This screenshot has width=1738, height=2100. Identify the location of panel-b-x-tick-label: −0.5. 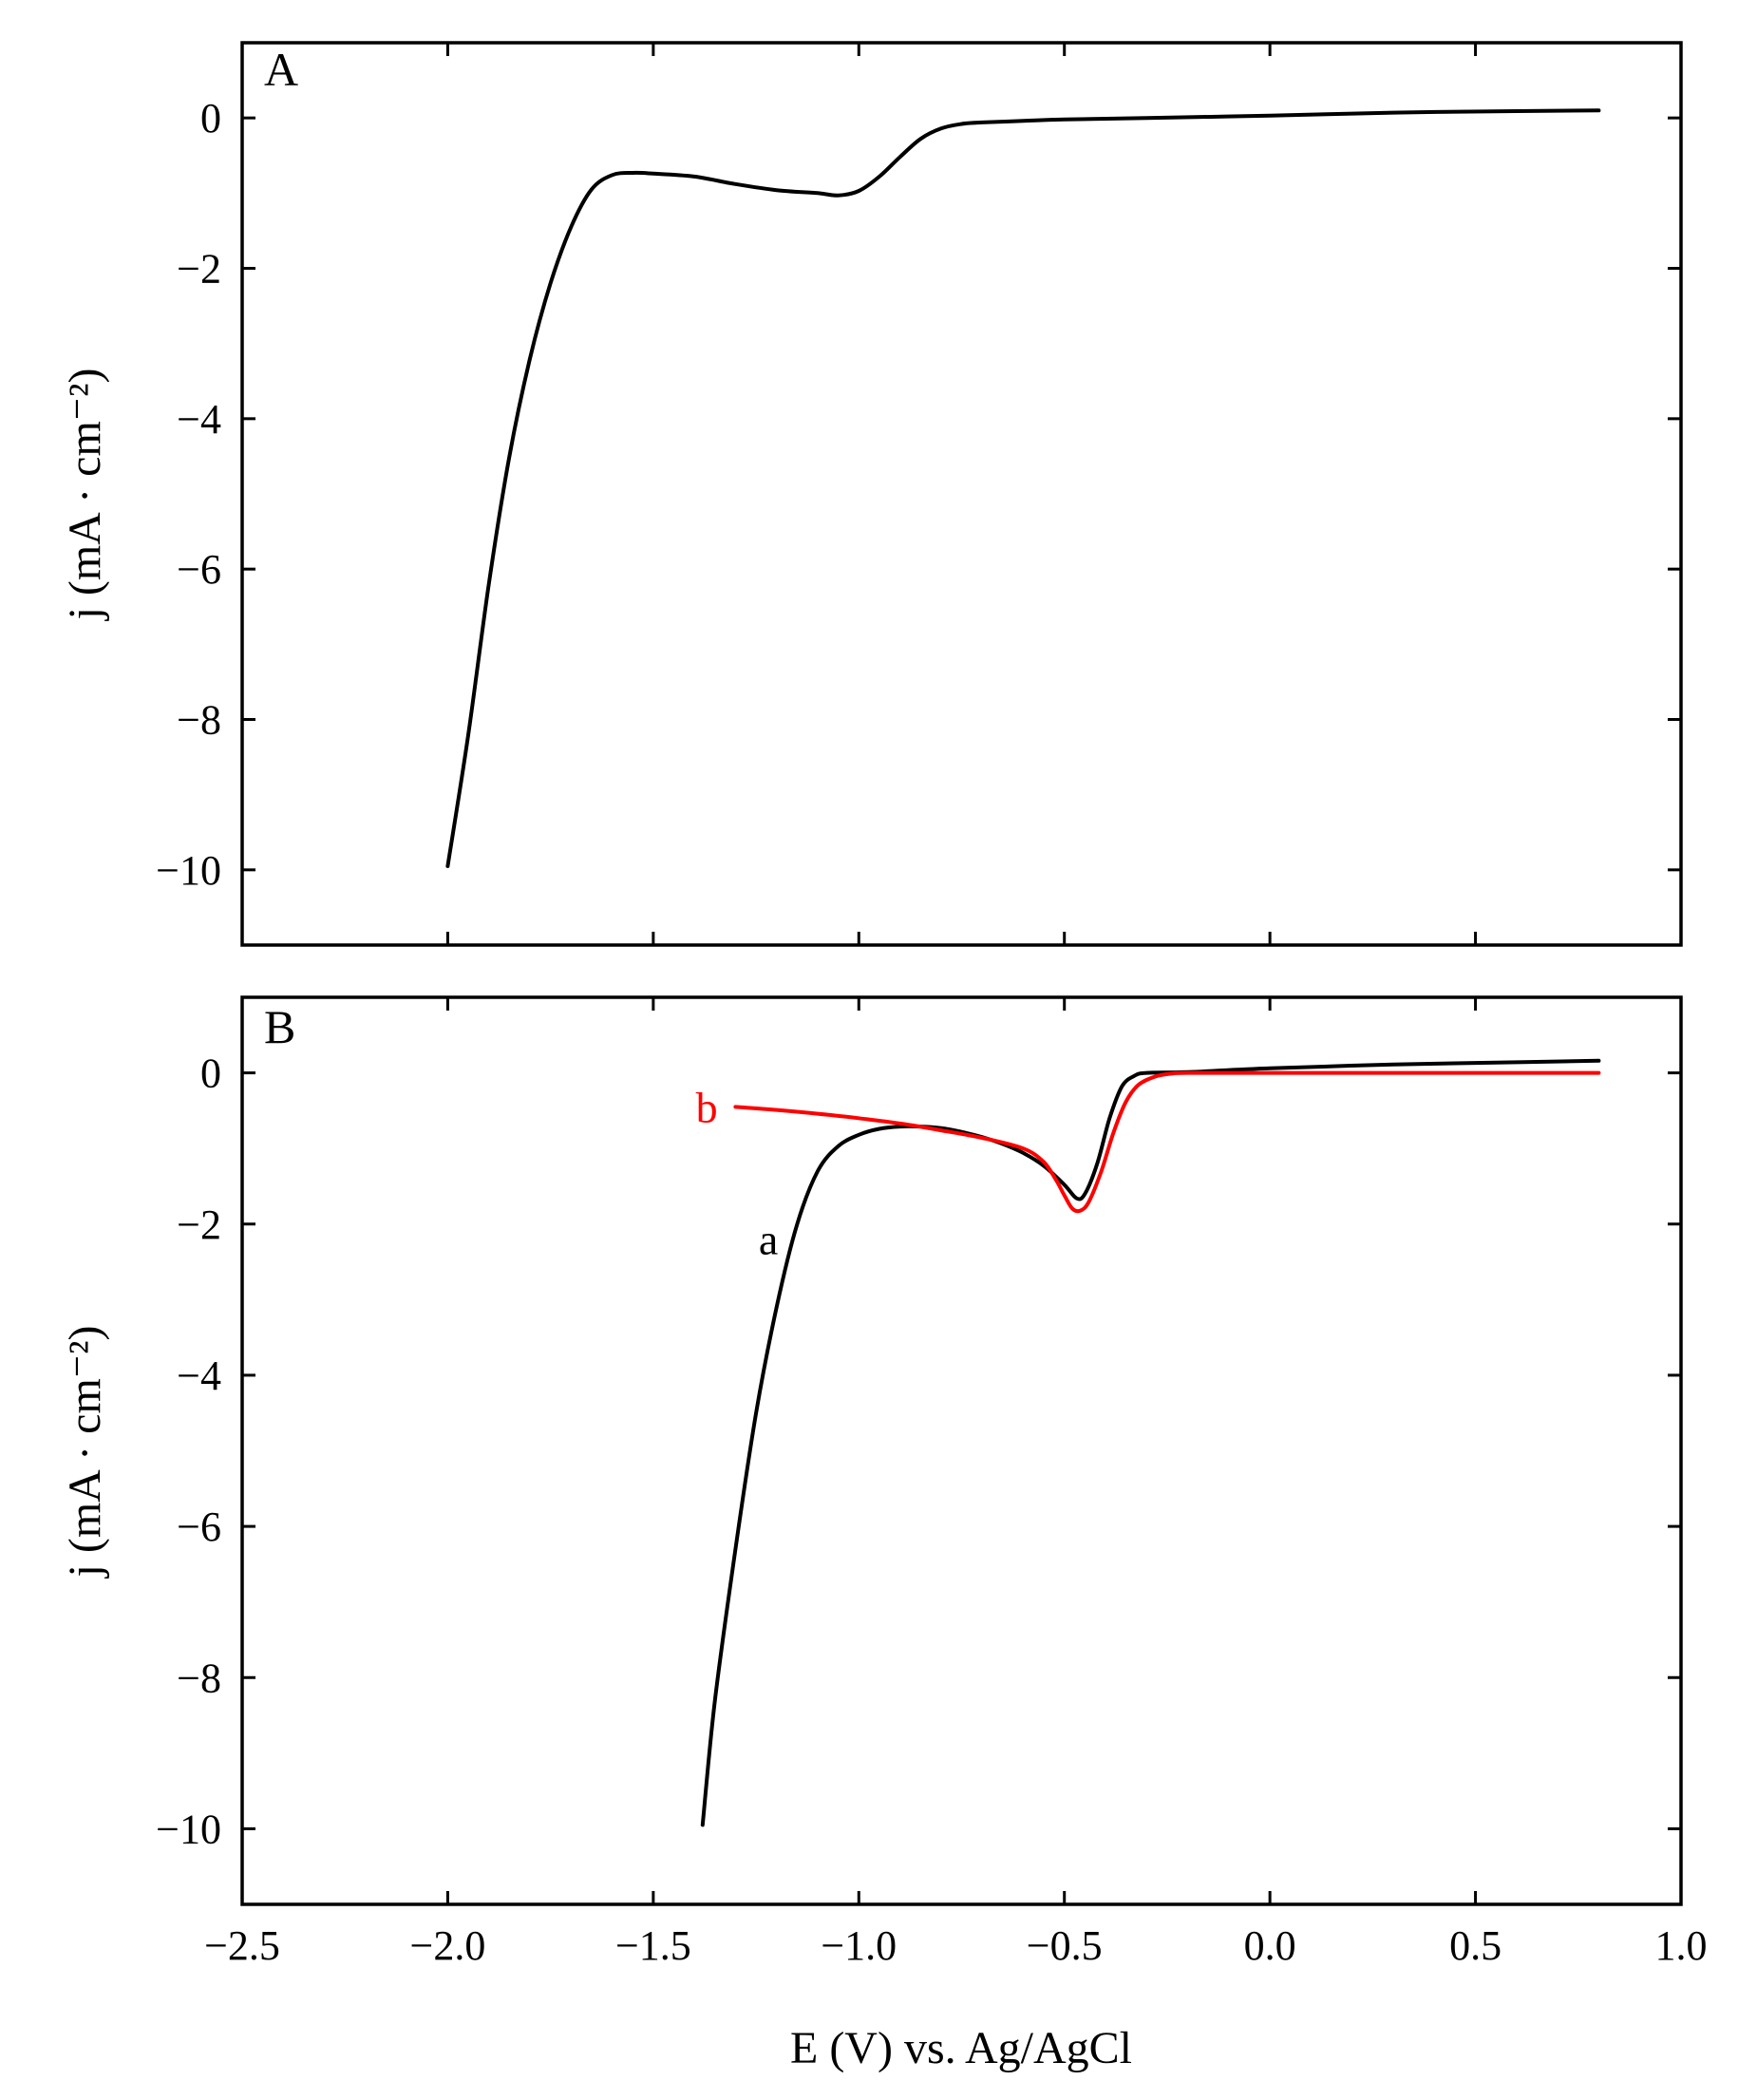
(1065, 1946).